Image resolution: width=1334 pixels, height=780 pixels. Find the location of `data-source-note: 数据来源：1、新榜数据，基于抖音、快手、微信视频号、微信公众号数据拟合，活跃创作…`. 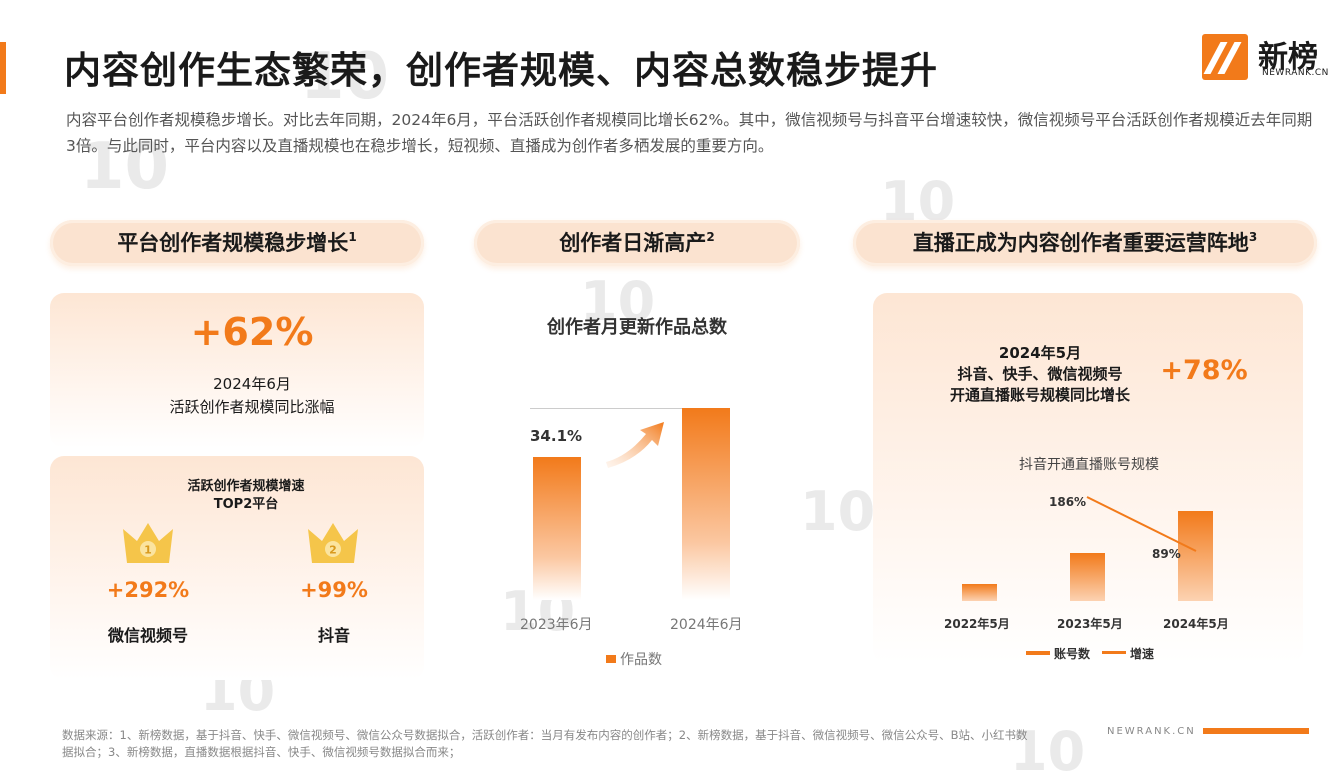

data-source-note: 数据来源：1、新榜数据，基于抖音、快手、微信视频号、微信公众号数据拟合，活跃创作… is located at coordinates (545, 743).